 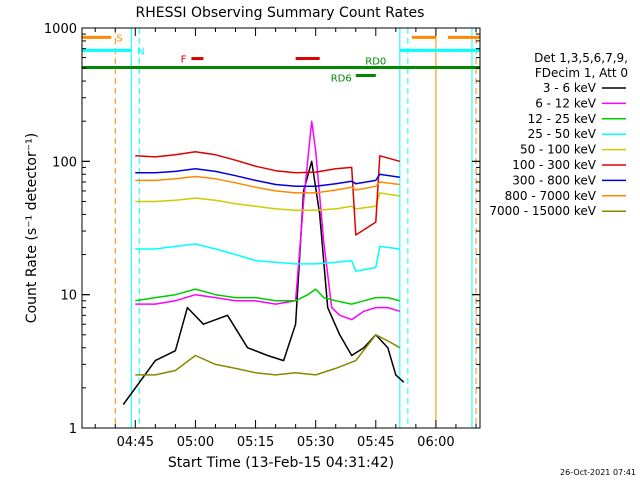 I want to click on chart-title: RHESSI Observing Summary Count Rates, so click(x=280, y=13).